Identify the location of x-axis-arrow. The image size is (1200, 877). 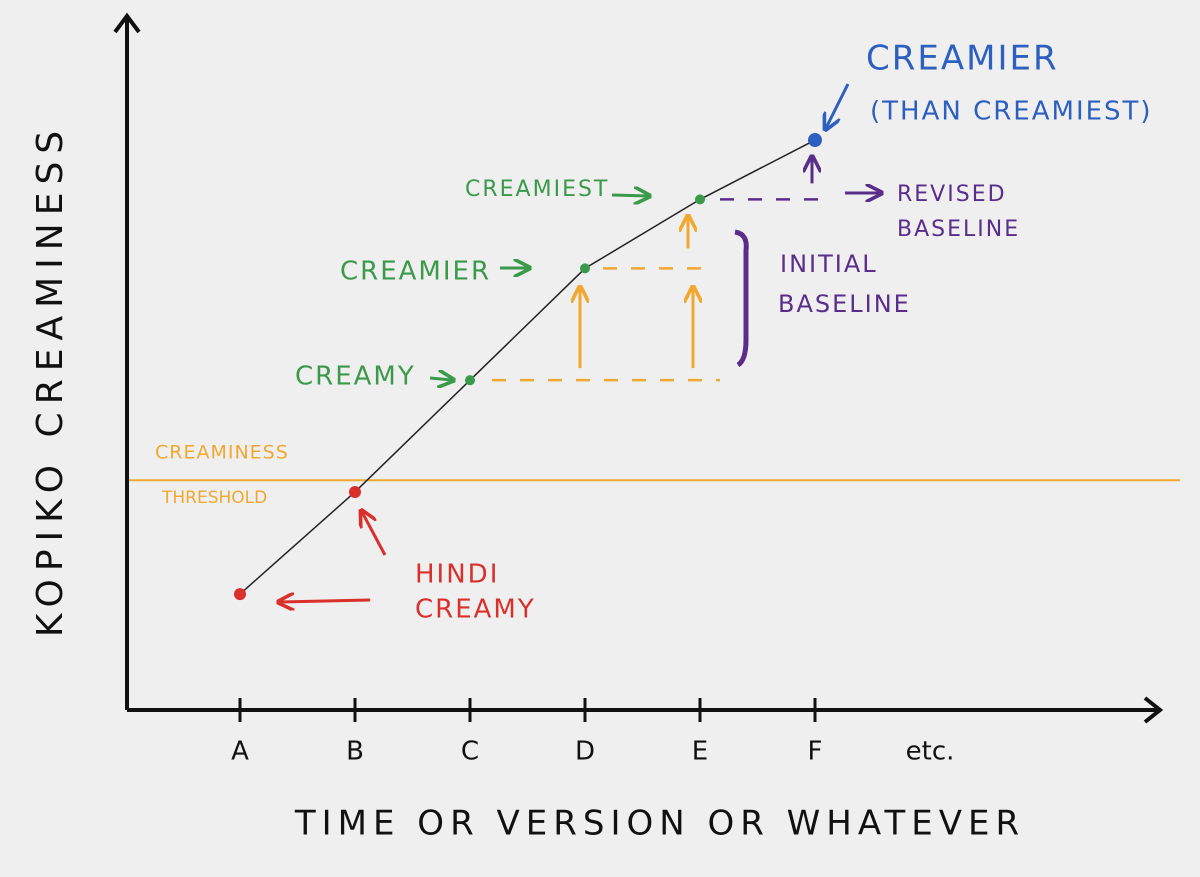
(1153, 710).